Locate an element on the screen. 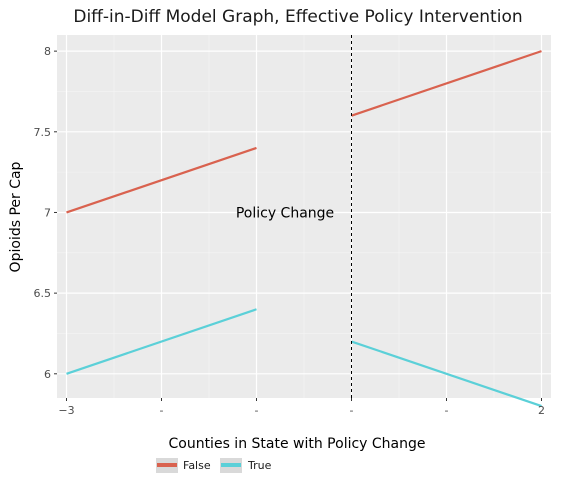 This screenshot has width=563, height=502. y-tick-label: 8 is located at coordinates (47, 51).